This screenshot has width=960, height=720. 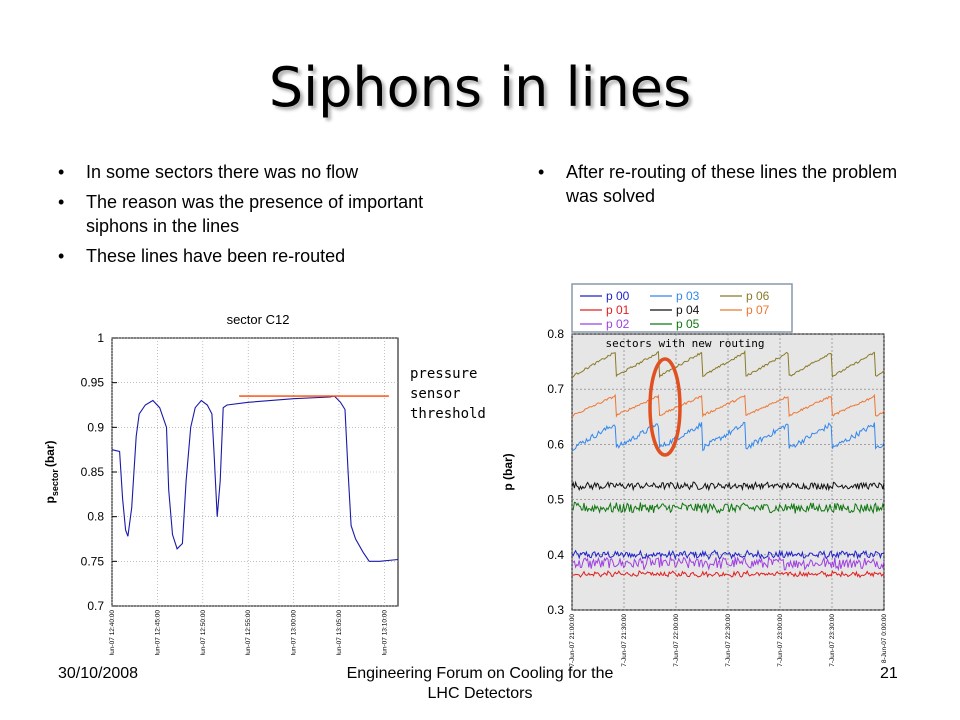 What do you see at coordinates (832, 640) in the screenshot?
I see `x-tick-label: 7-Jun-07 23:30:00` at bounding box center [832, 640].